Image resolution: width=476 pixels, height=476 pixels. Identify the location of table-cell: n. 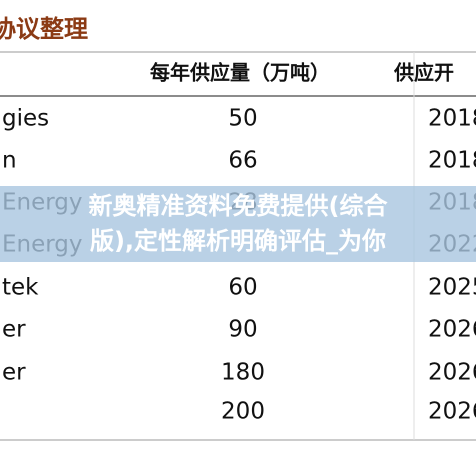
(9, 161).